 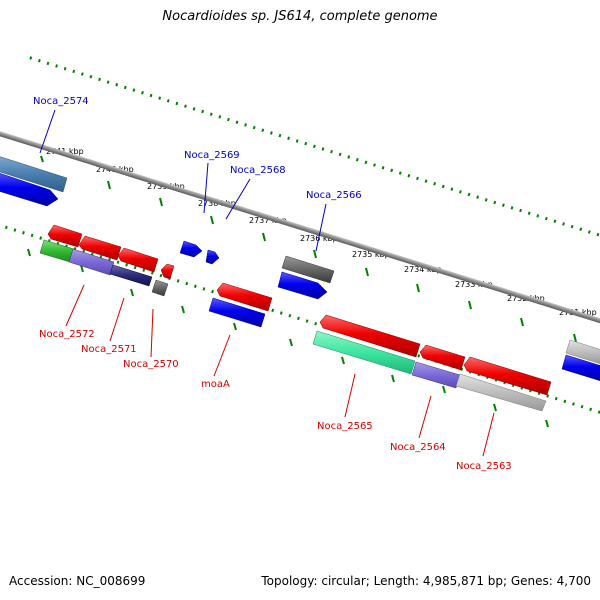 I want to click on accession-text: Accession: NC_008699, so click(x=77, y=581).